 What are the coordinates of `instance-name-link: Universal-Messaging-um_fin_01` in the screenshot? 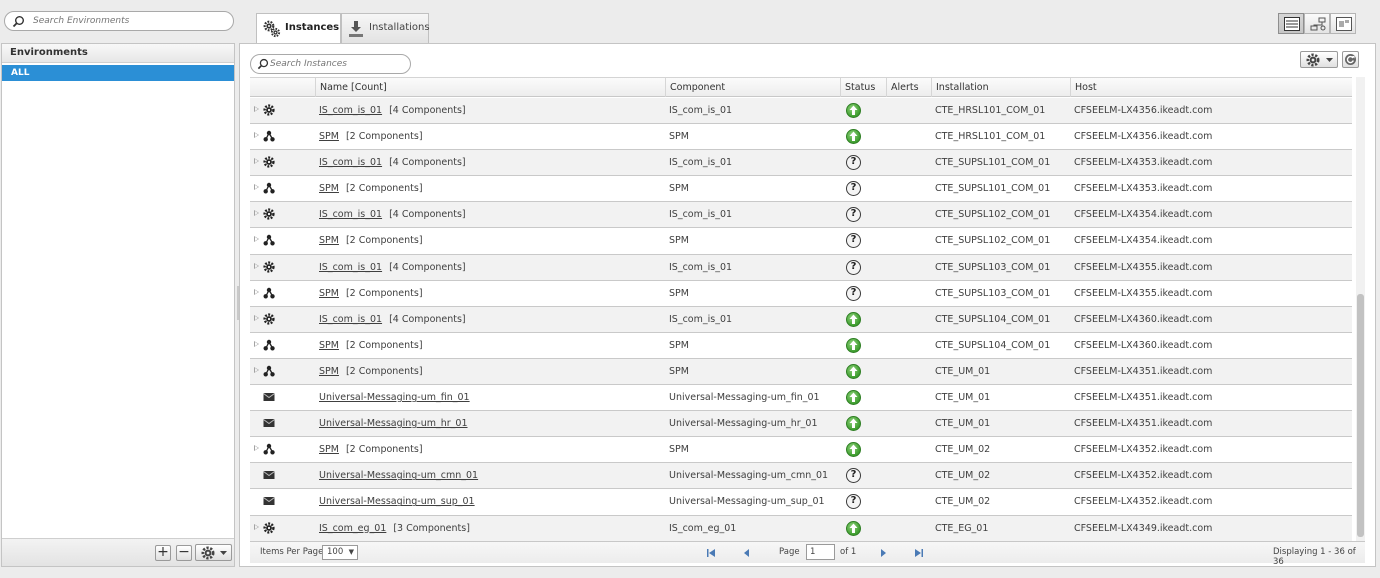 It's located at (394, 398).